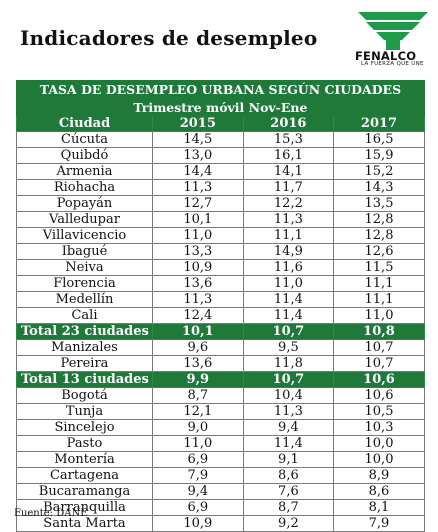 Image resolution: width=438 pixels, height=532 pixels. What do you see at coordinates (220, 187) in the screenshot?
I see `table-row: Riohacha 11,3 11,7 14,3` at bounding box center [220, 187].